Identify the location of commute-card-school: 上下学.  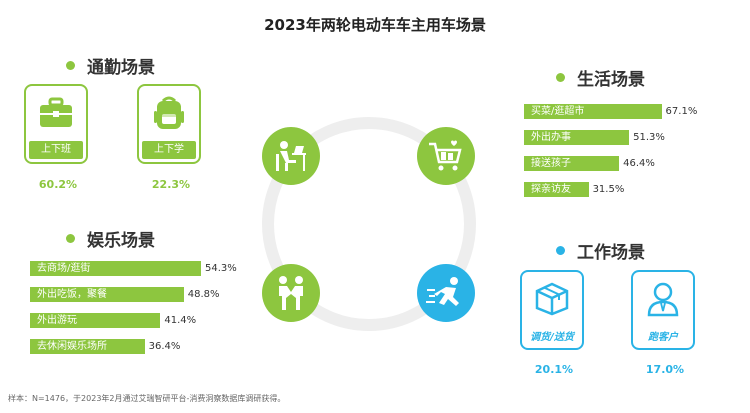
(169, 124).